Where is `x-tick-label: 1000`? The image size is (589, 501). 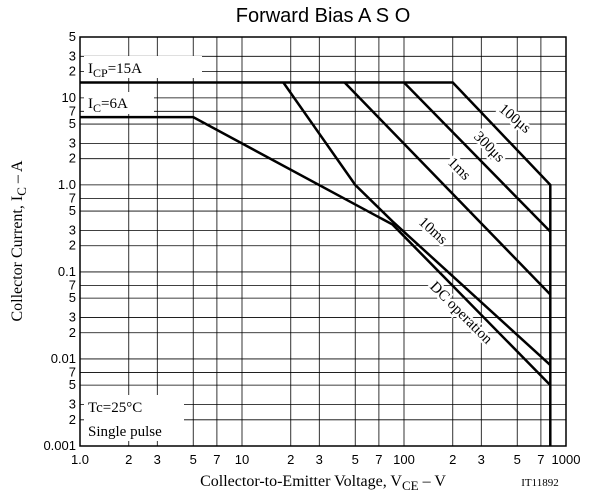 x-tick-label: 1000 is located at coordinates (566, 459).